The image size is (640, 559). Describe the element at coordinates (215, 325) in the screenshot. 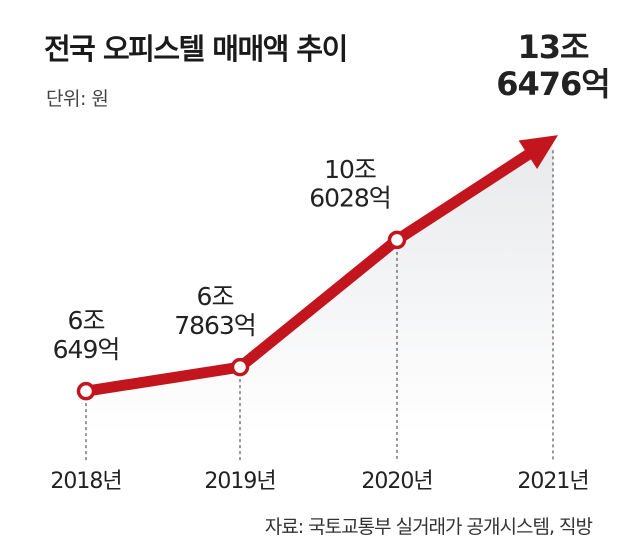

I see `value-label-line: 7863억` at that location.